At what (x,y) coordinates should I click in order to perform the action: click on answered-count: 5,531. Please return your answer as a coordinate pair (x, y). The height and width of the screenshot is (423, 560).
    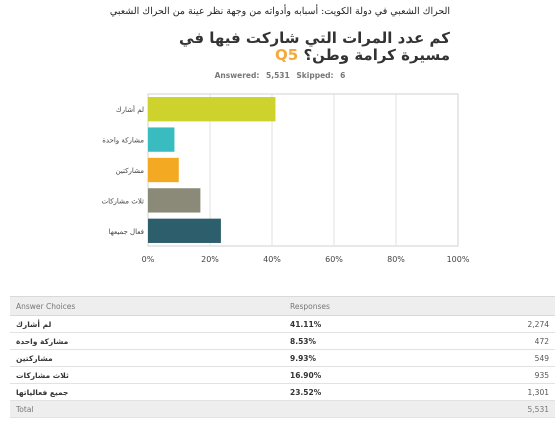
    Looking at the image, I should click on (278, 75).